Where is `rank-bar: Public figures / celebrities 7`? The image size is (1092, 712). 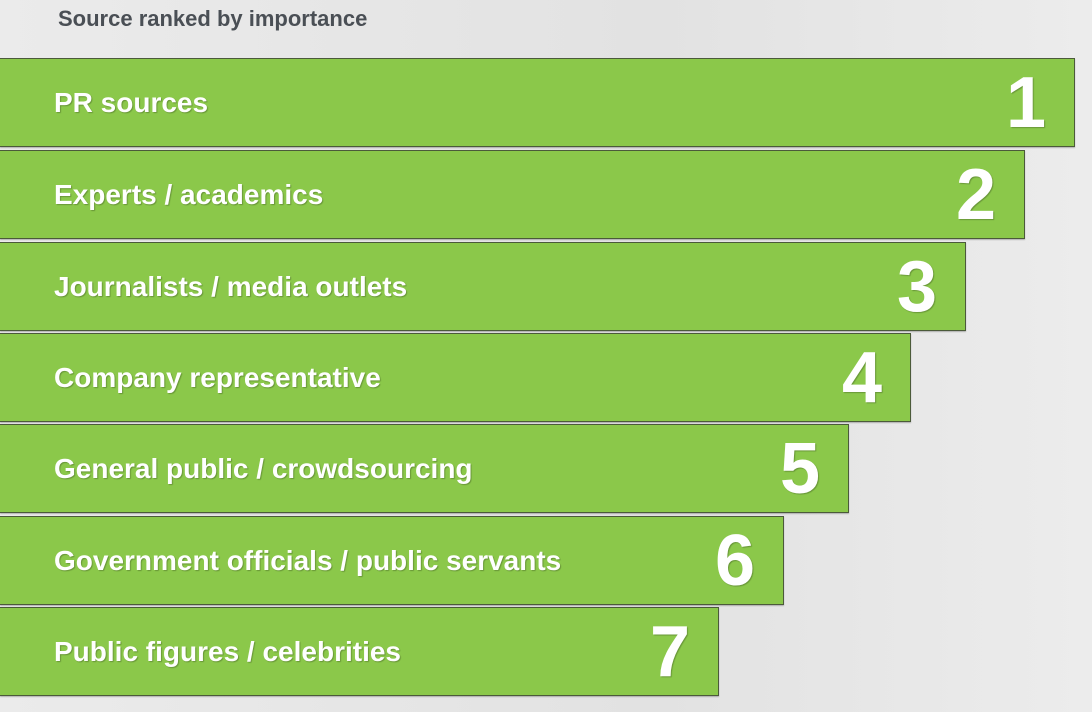 rank-bar: Public figures / celebrities 7 is located at coordinates (359, 651).